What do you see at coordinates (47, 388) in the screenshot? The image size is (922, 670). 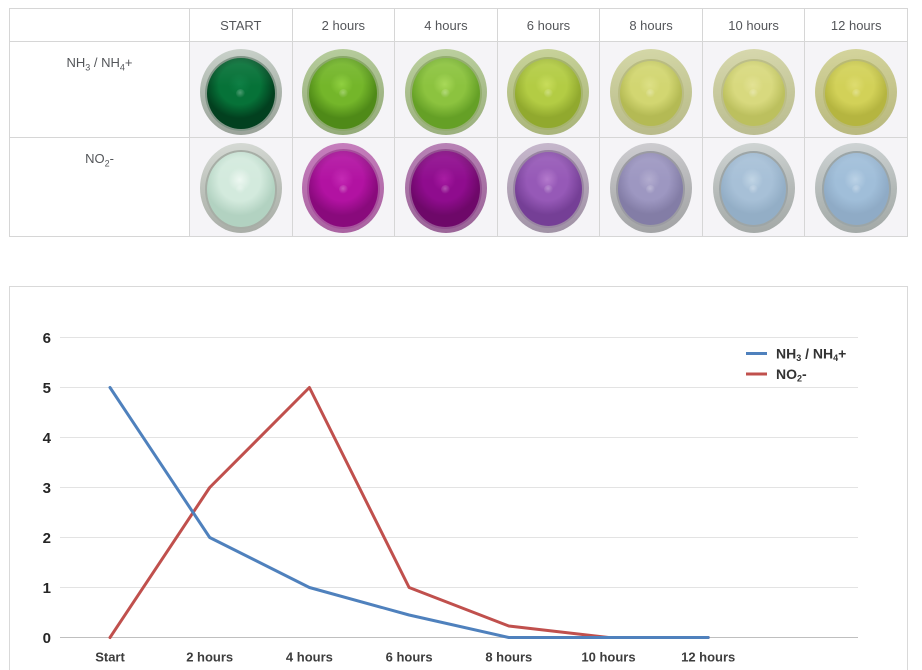 I see `svg-text: 5` at bounding box center [47, 388].